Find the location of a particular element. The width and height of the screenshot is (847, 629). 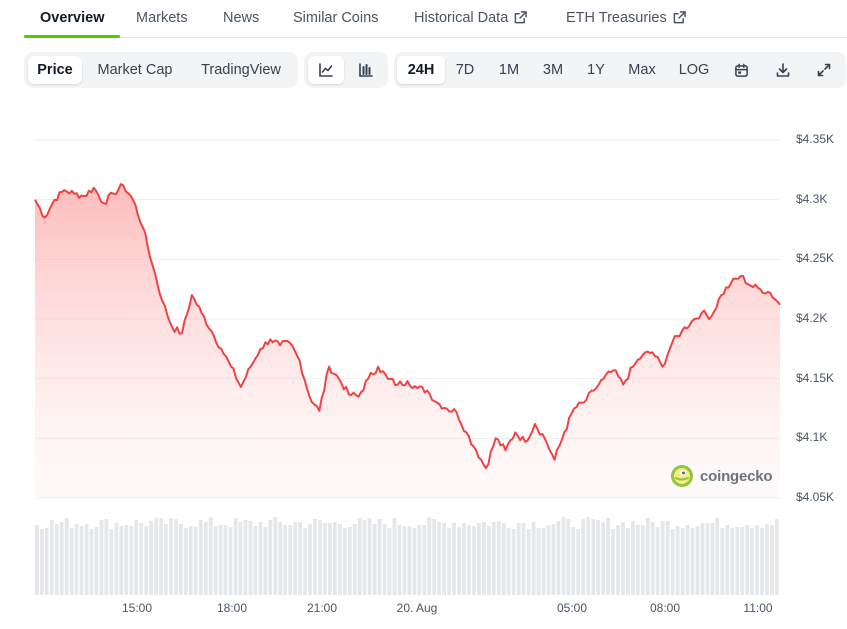

market-cap-button: Market Cap is located at coordinates (135, 70).